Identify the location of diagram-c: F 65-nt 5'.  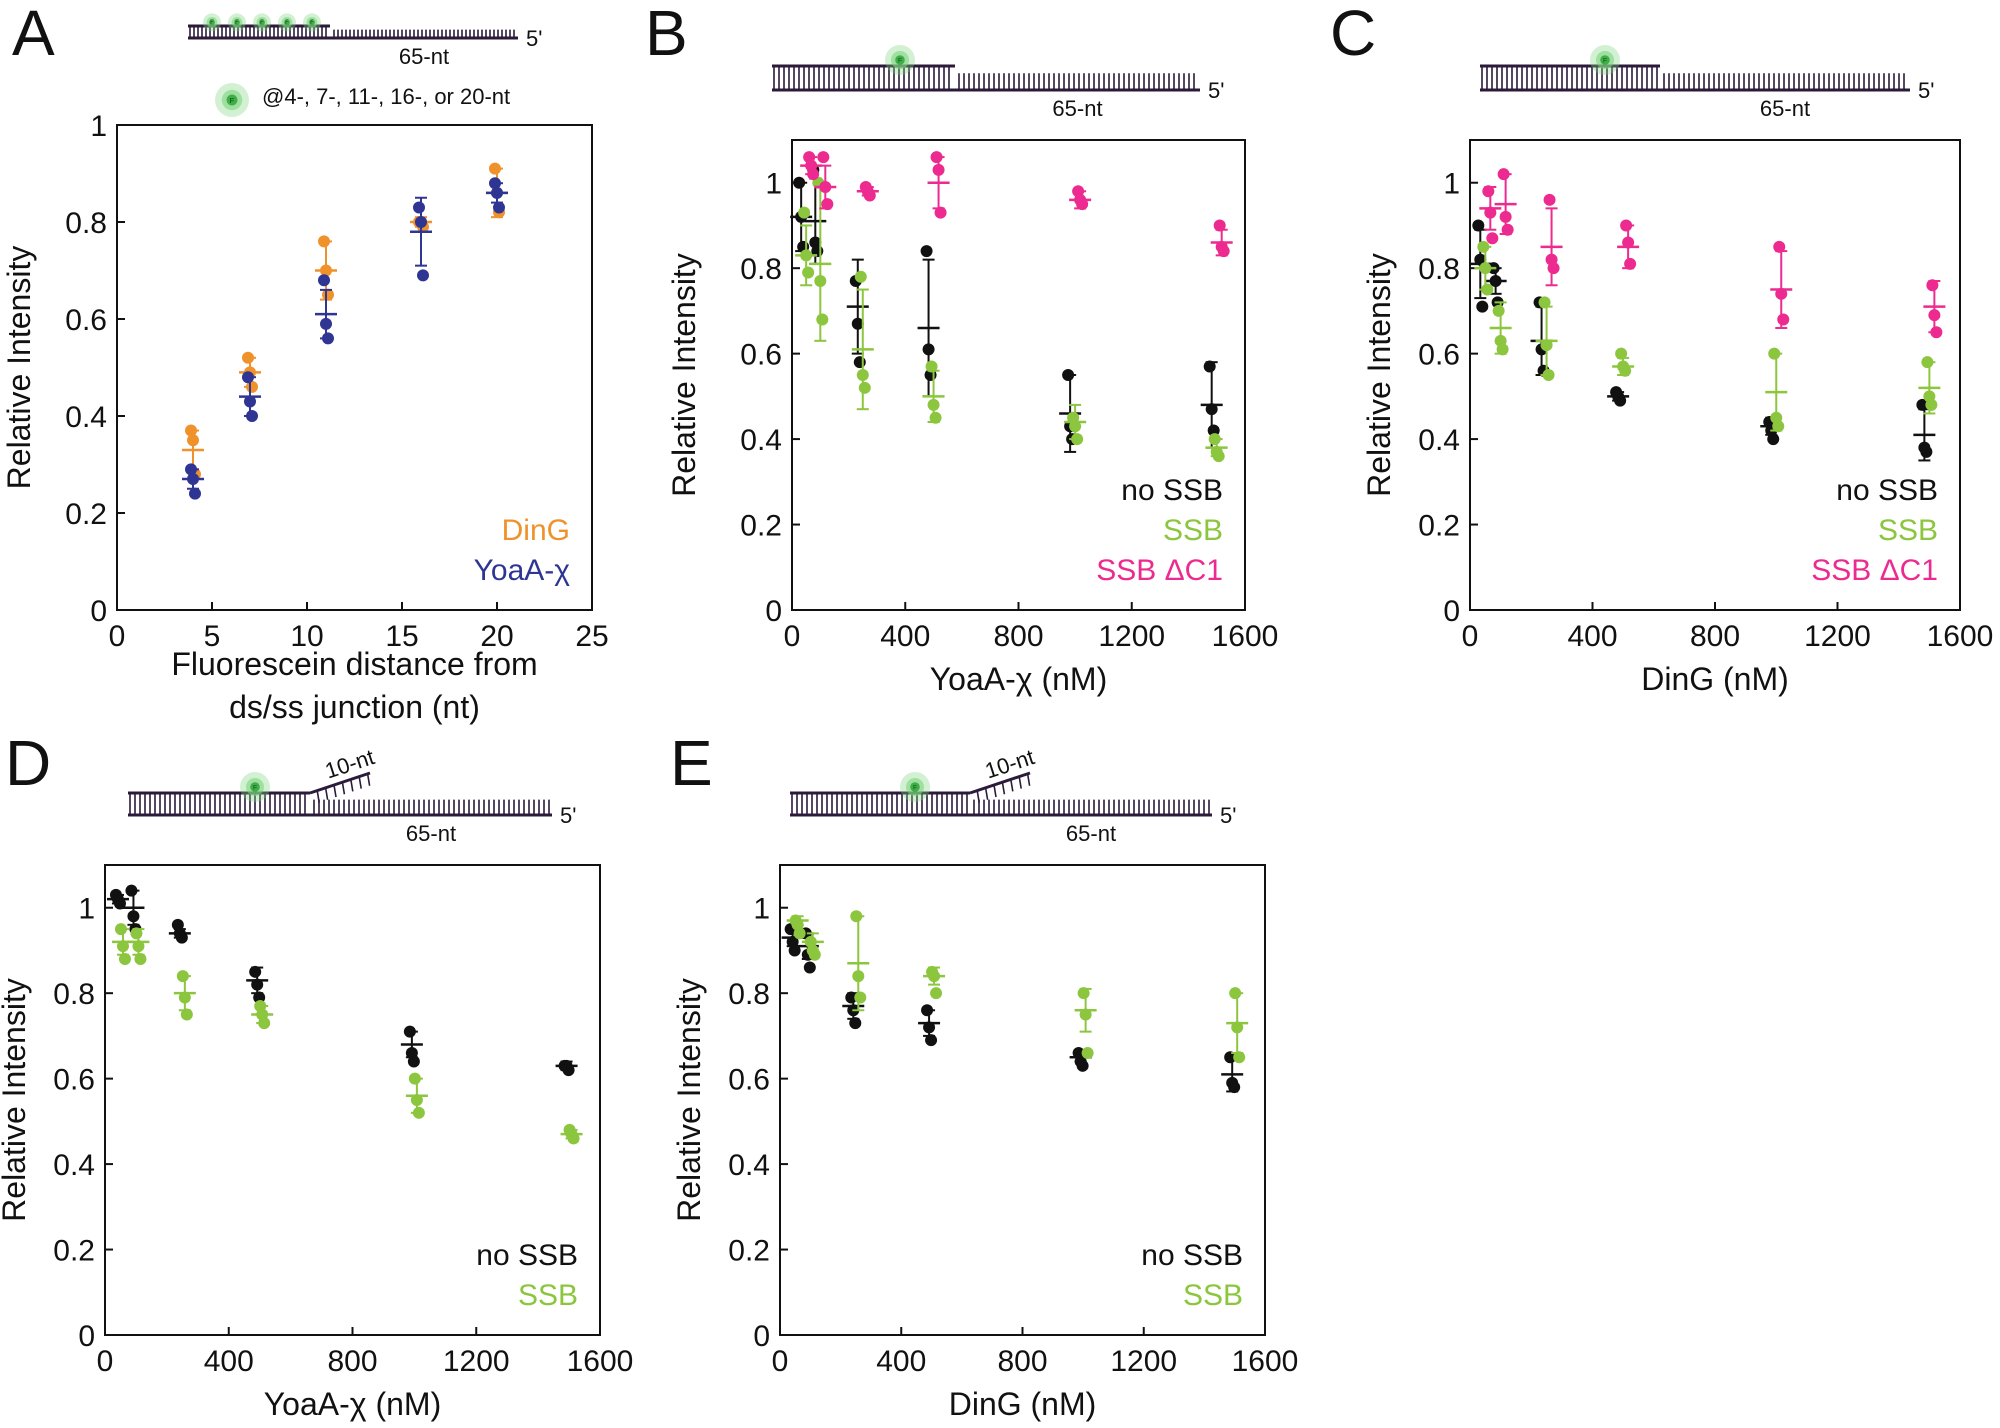
(1707, 83).